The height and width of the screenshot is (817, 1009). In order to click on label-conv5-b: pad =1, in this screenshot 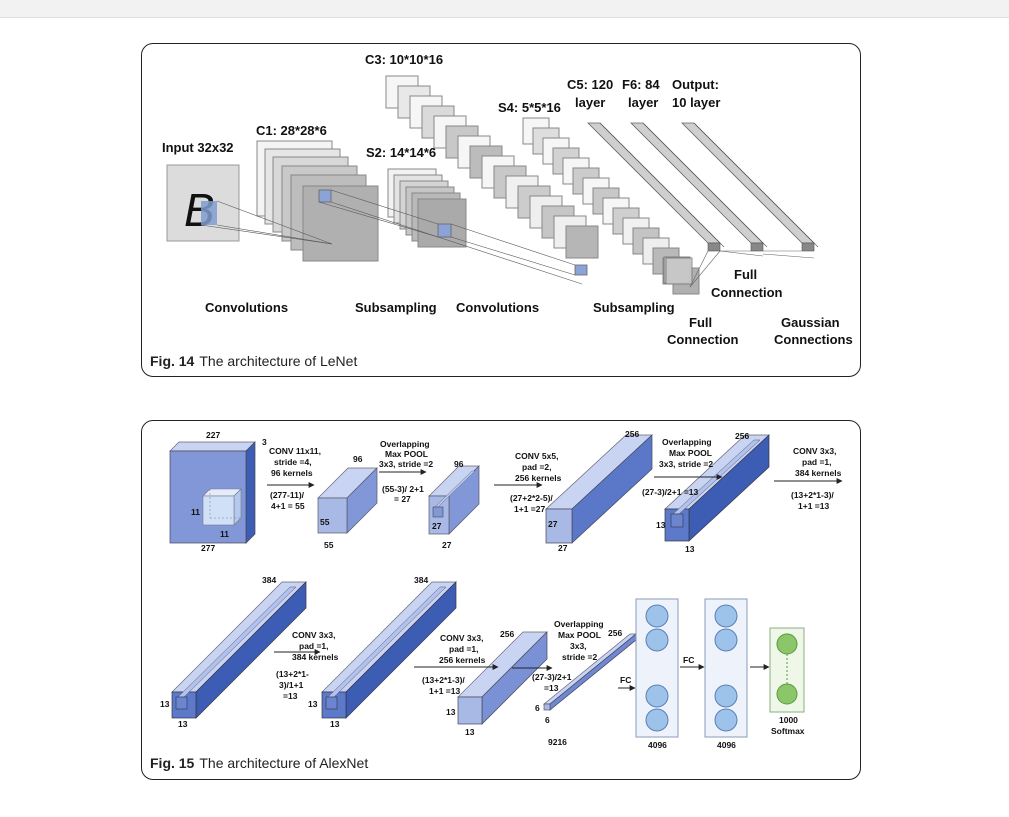, I will do `click(464, 649)`.